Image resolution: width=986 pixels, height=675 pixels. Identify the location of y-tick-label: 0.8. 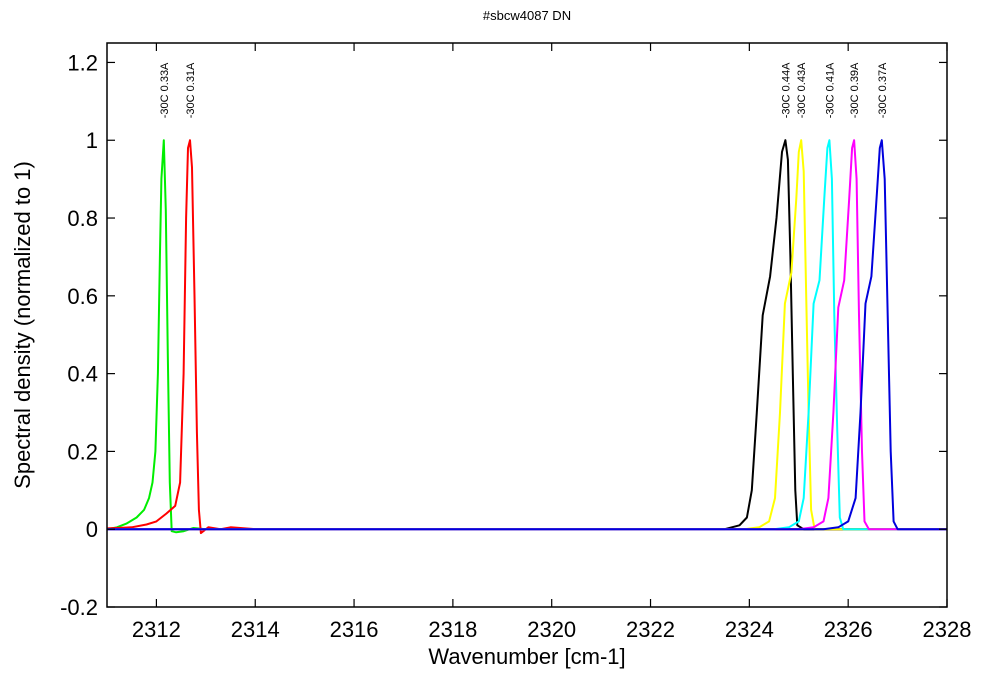
(82, 218).